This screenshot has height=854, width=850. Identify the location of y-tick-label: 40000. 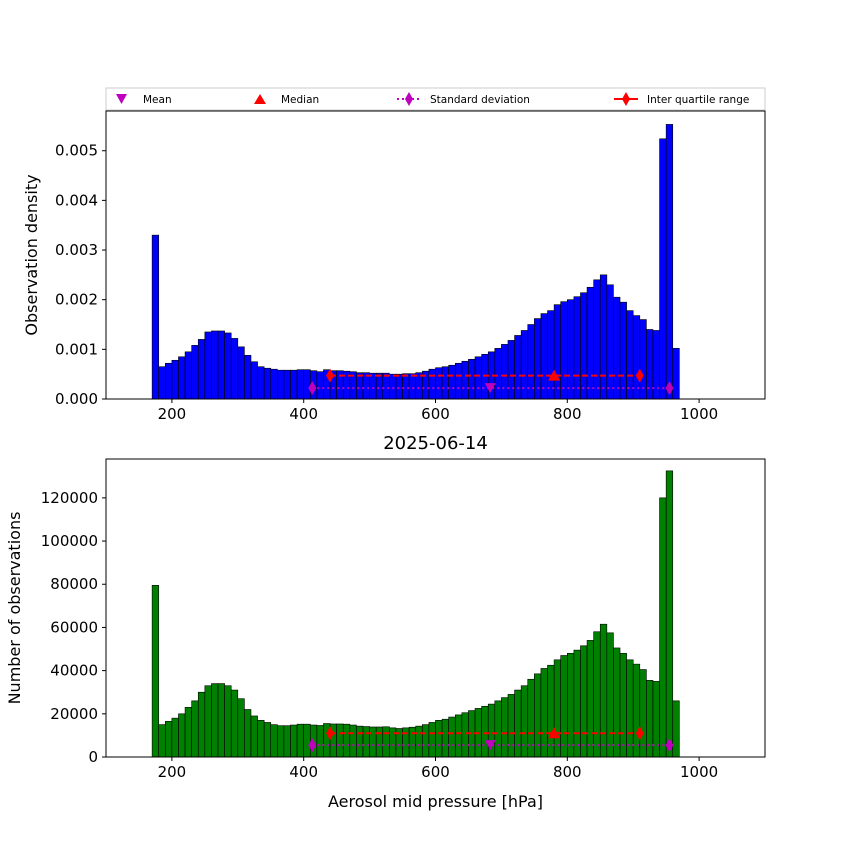
(74, 671).